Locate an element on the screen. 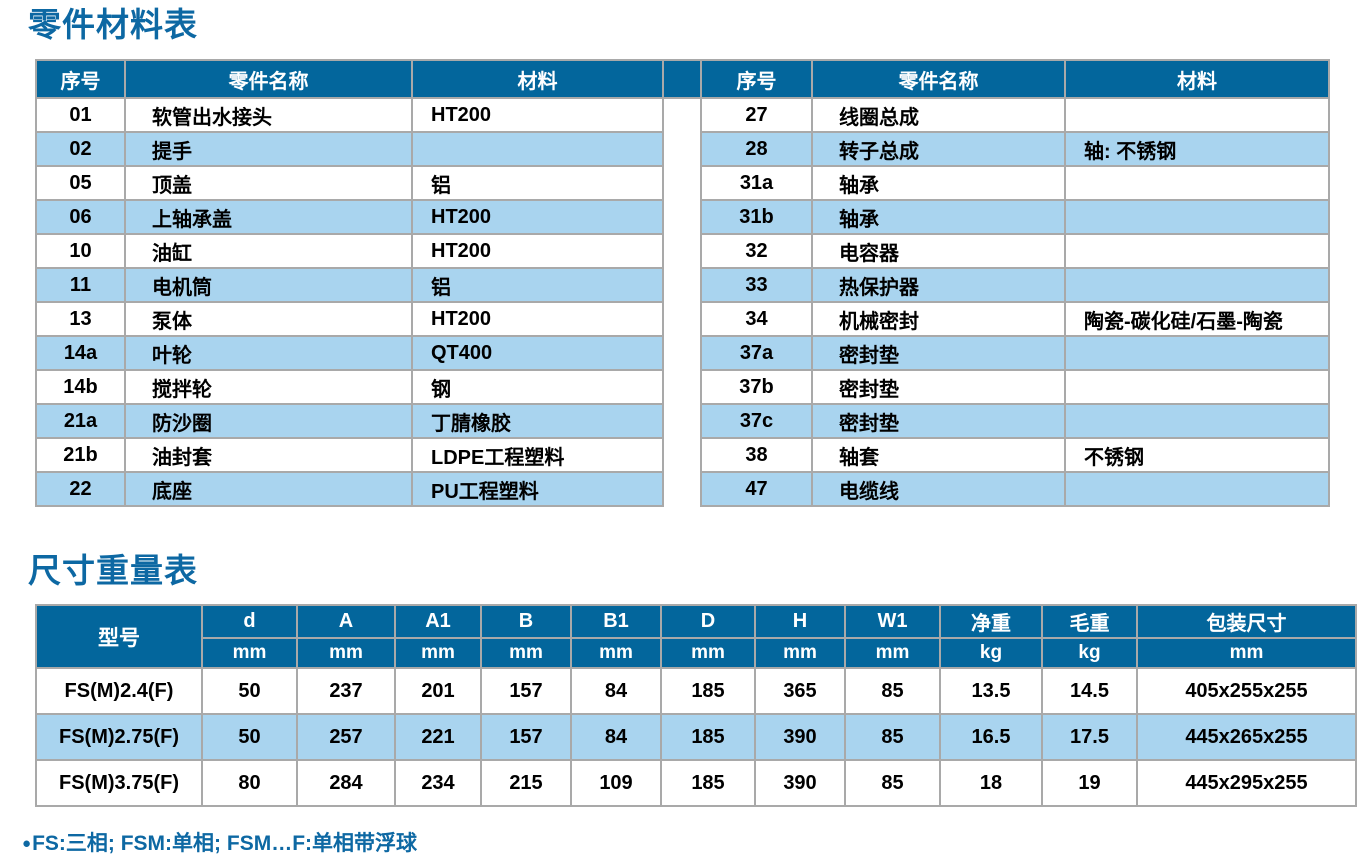  cell-part-no: 34 is located at coordinates (756, 319).